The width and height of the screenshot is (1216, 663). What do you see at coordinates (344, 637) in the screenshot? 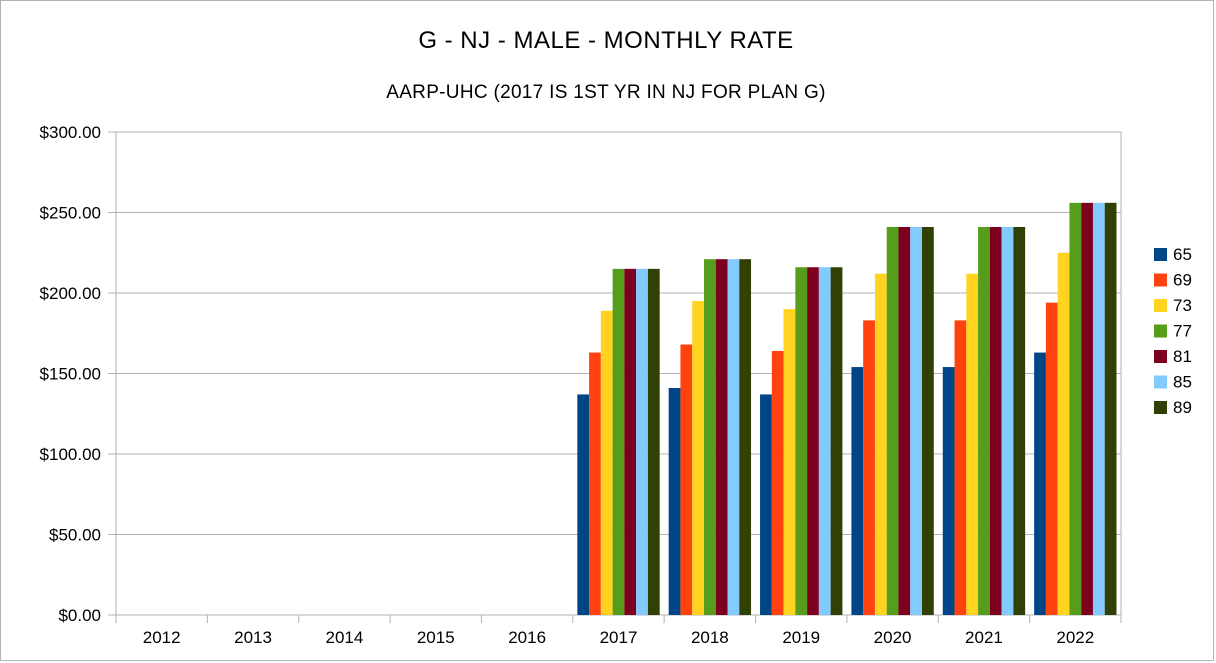
I see `x-tick-label: 2014` at bounding box center [344, 637].